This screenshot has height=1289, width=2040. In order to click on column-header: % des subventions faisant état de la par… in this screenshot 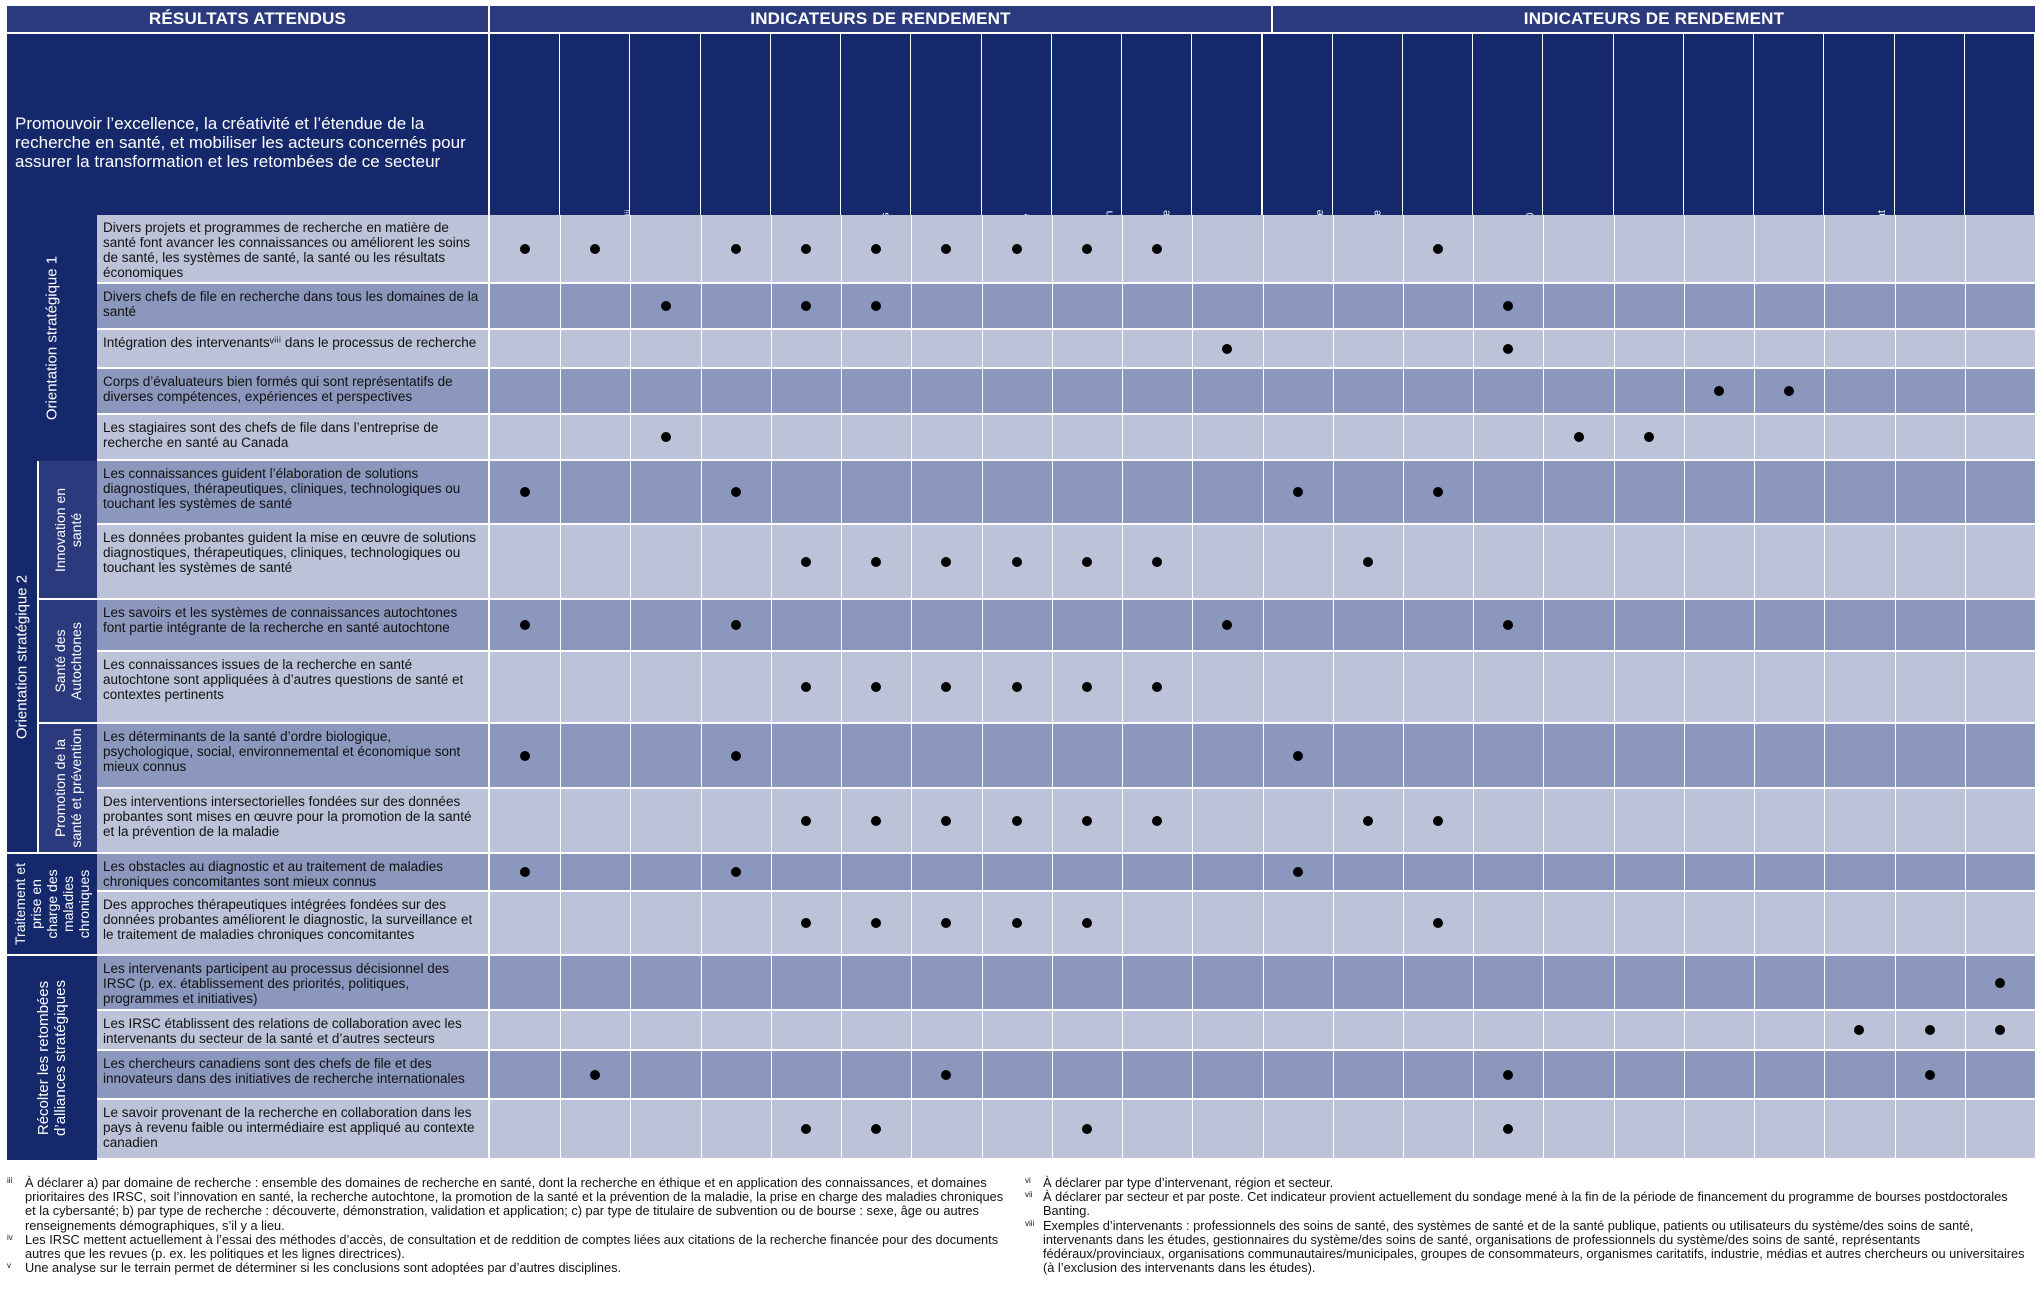, I will do `click(1212, 204)`.